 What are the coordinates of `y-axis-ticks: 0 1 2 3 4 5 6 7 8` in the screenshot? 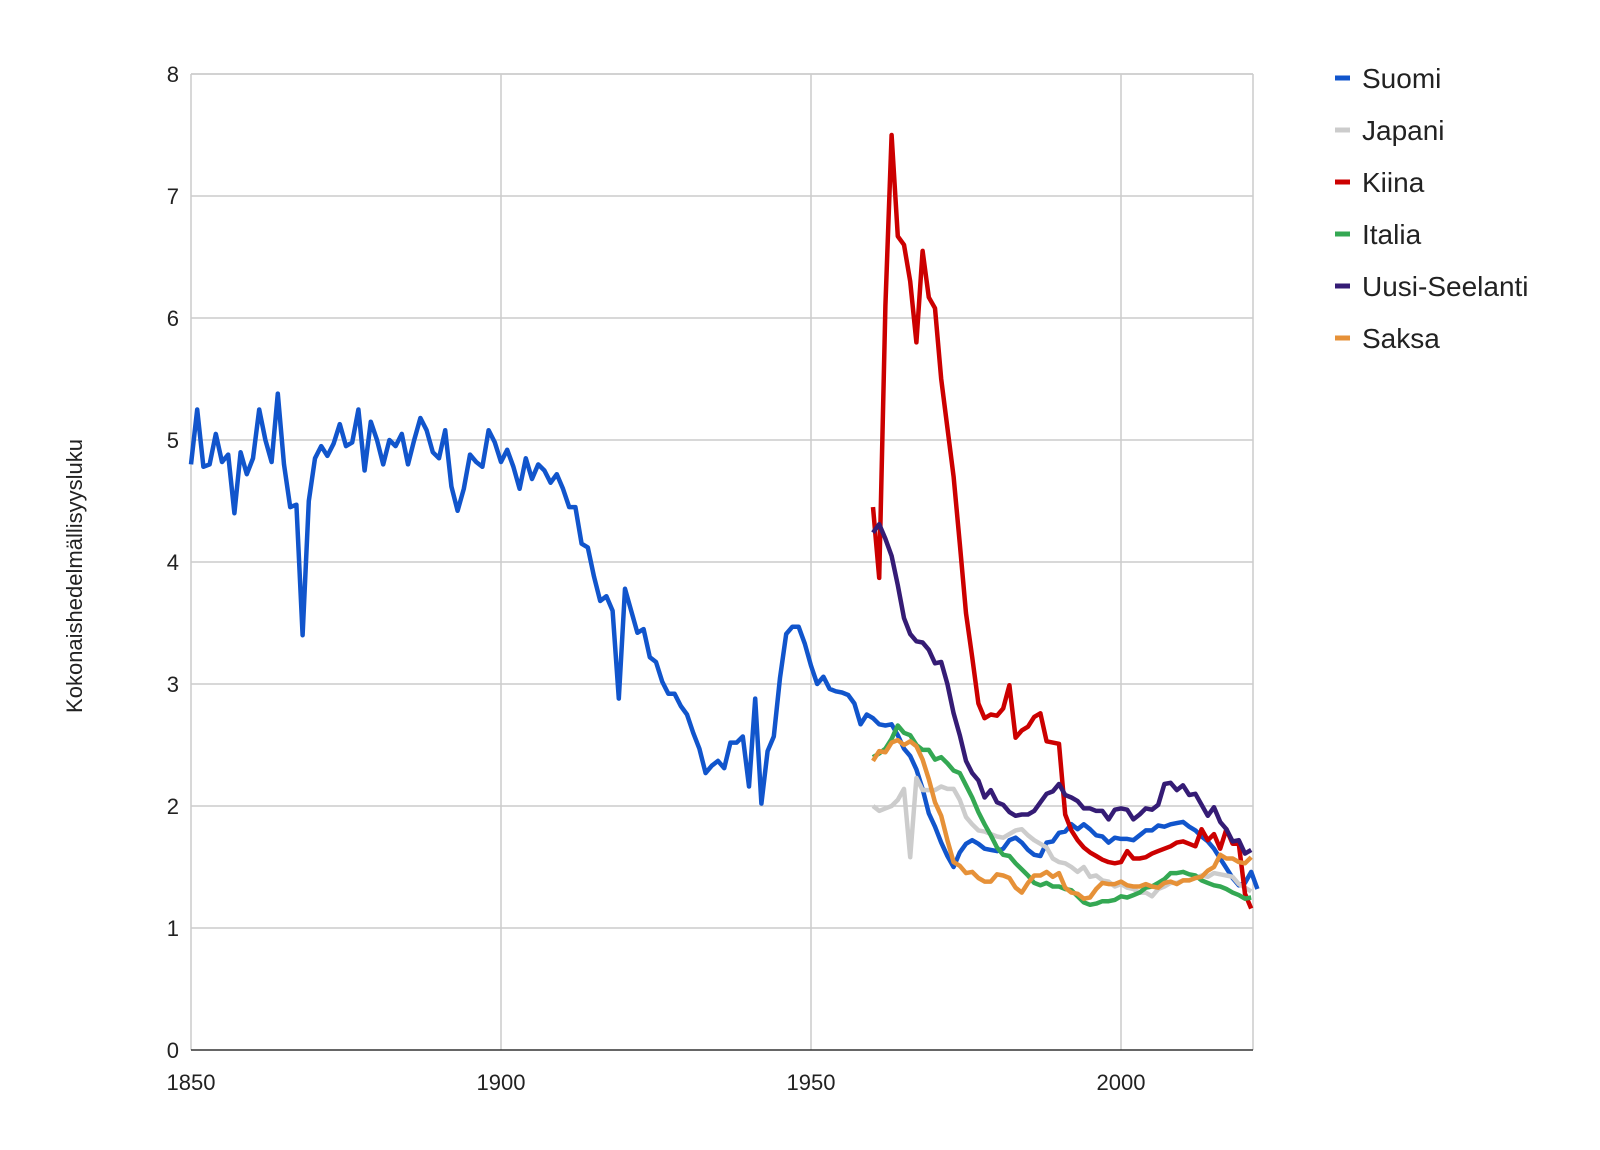 It's located at (173, 562).